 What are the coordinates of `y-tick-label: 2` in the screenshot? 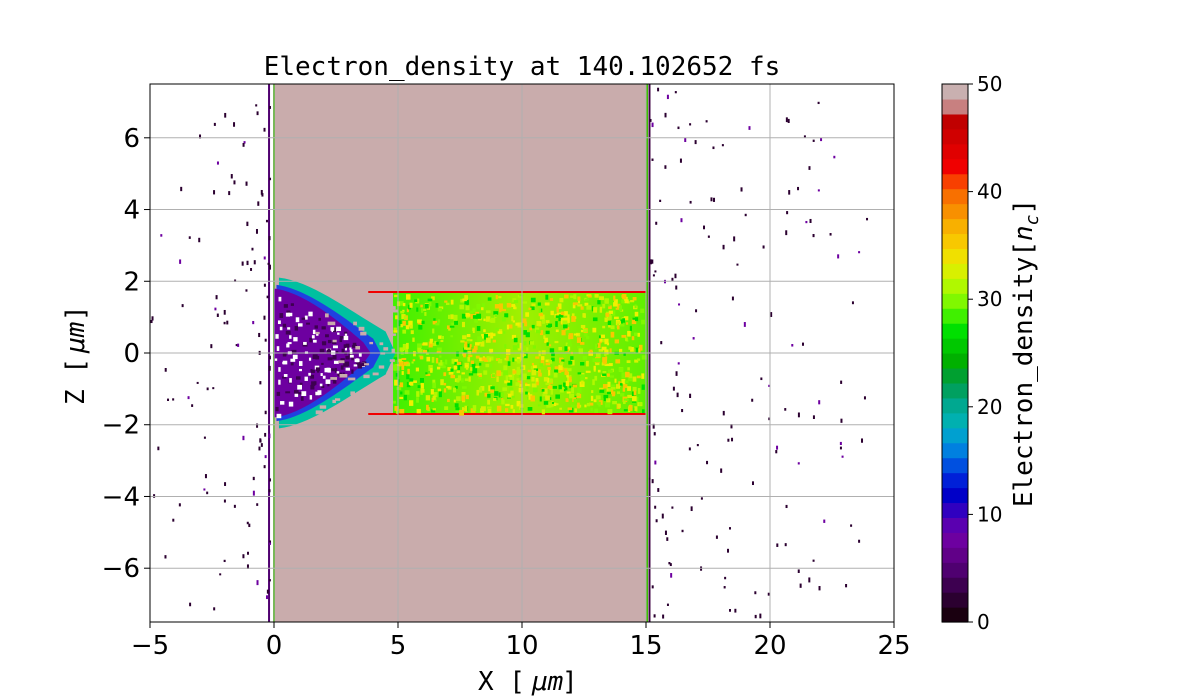 It's located at (131, 282).